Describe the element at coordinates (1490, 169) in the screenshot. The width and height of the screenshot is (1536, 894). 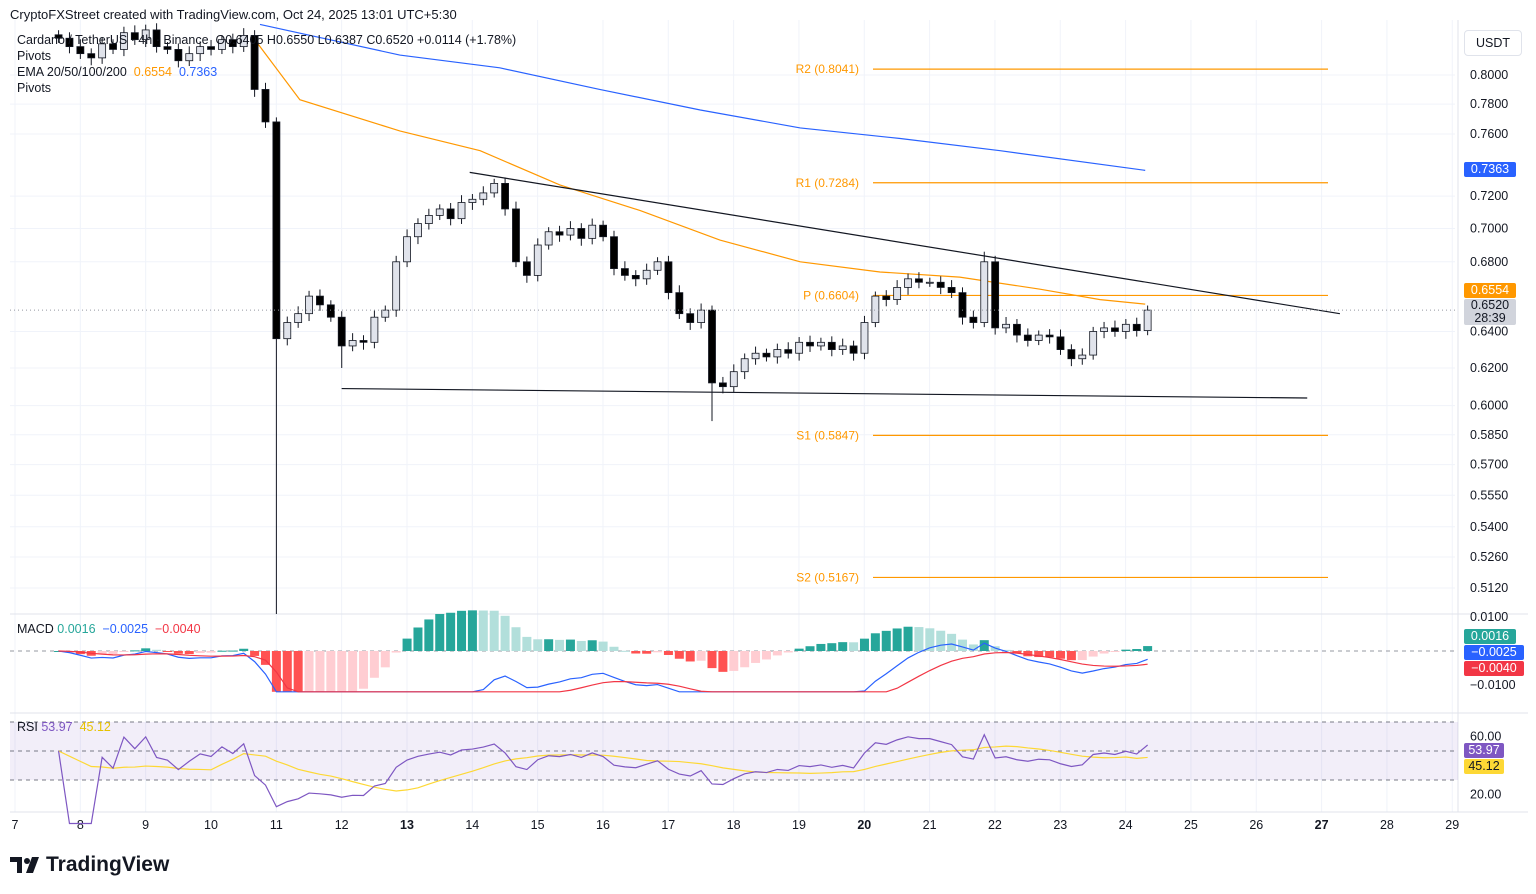
I see `ema200-price-tag: 0.7363` at that location.